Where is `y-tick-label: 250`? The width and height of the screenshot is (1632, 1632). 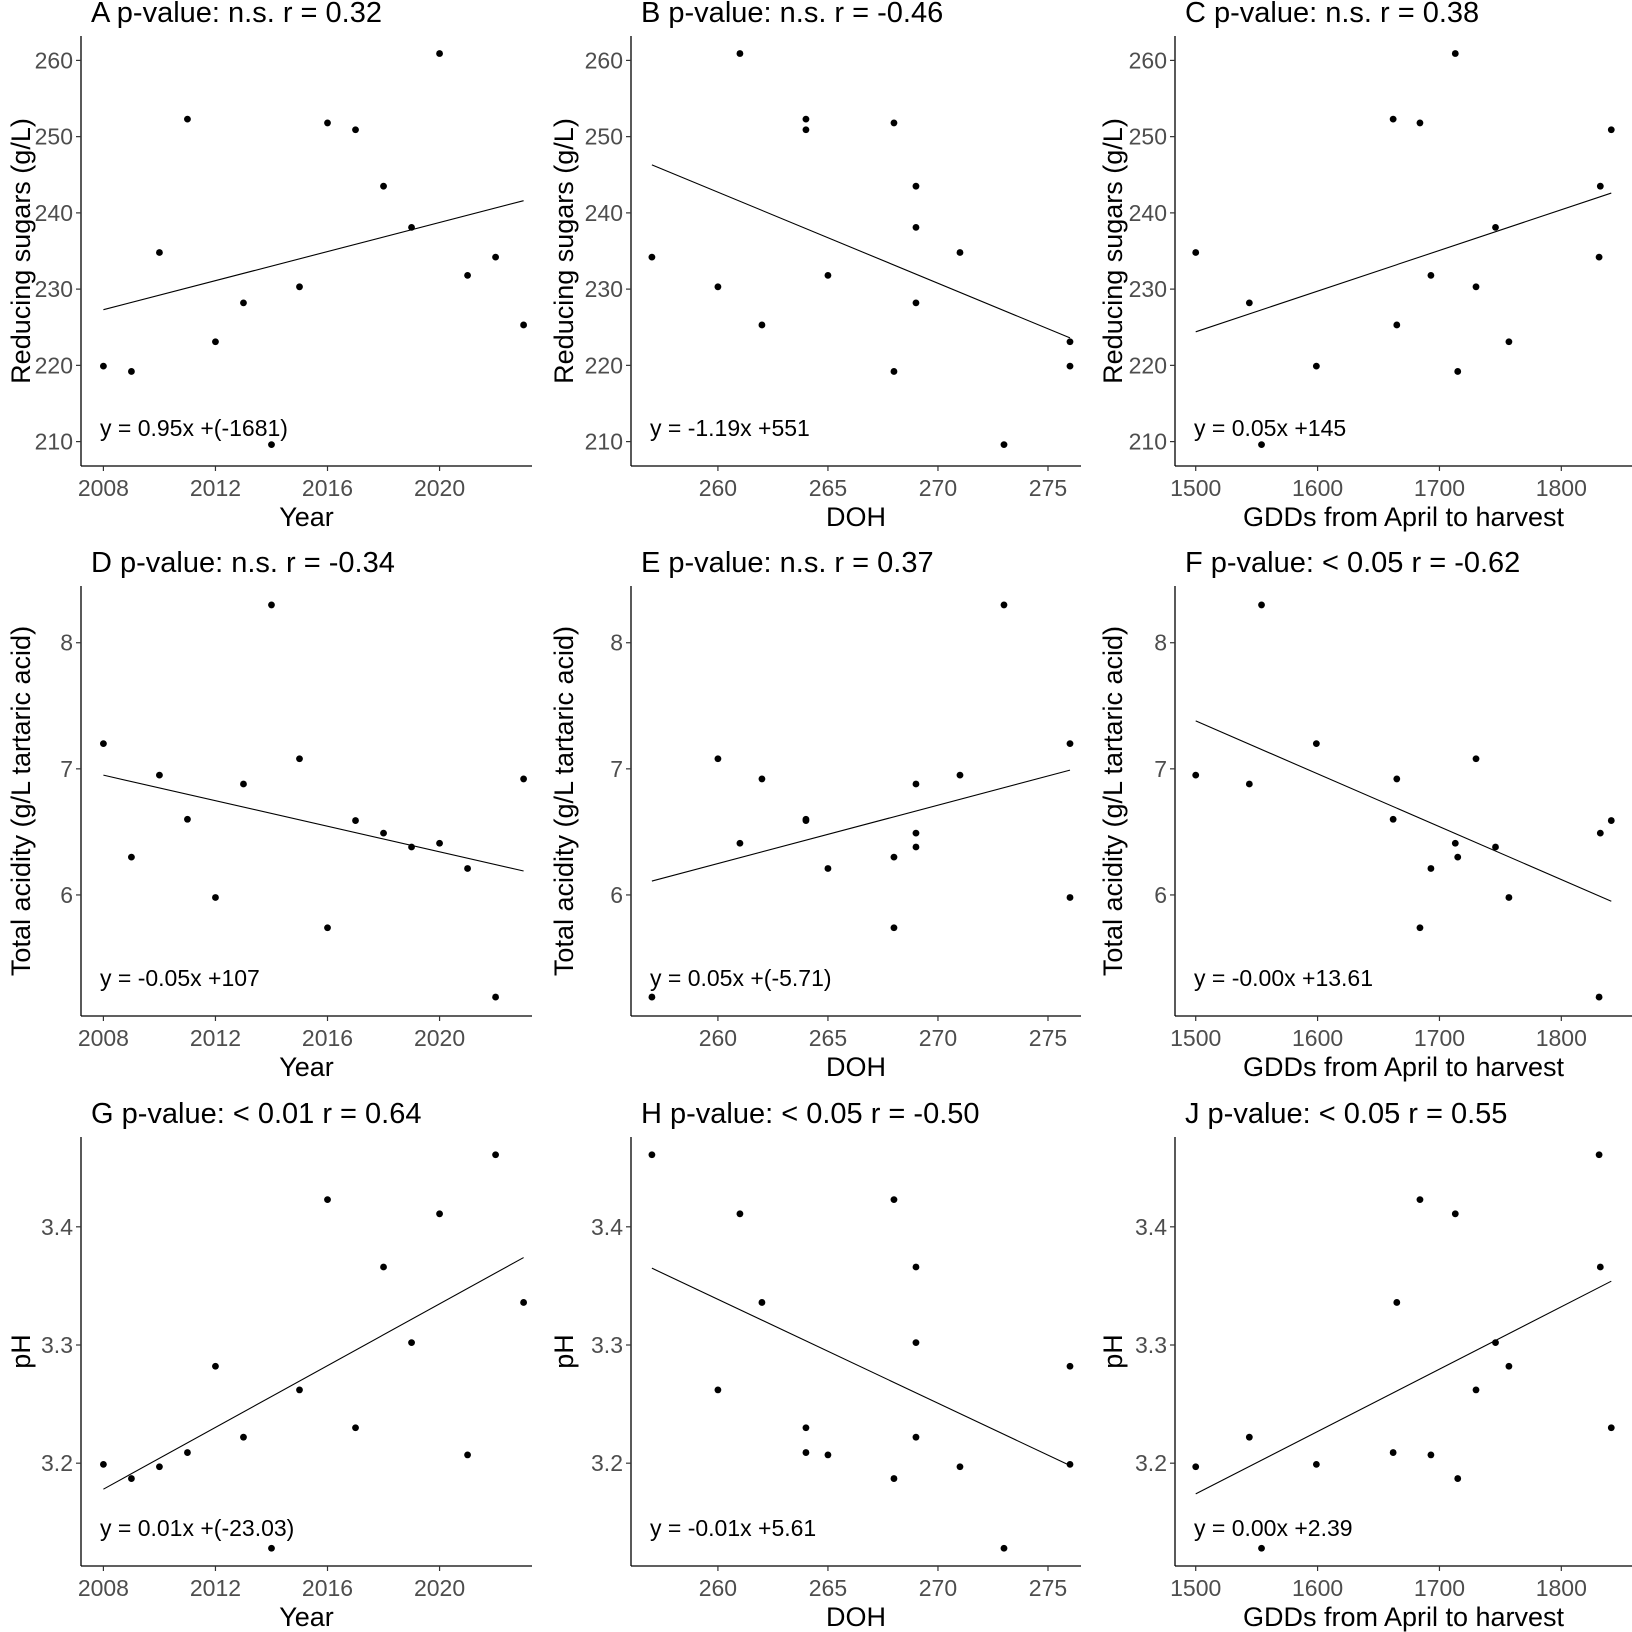 y-tick-label: 250 is located at coordinates (604, 137).